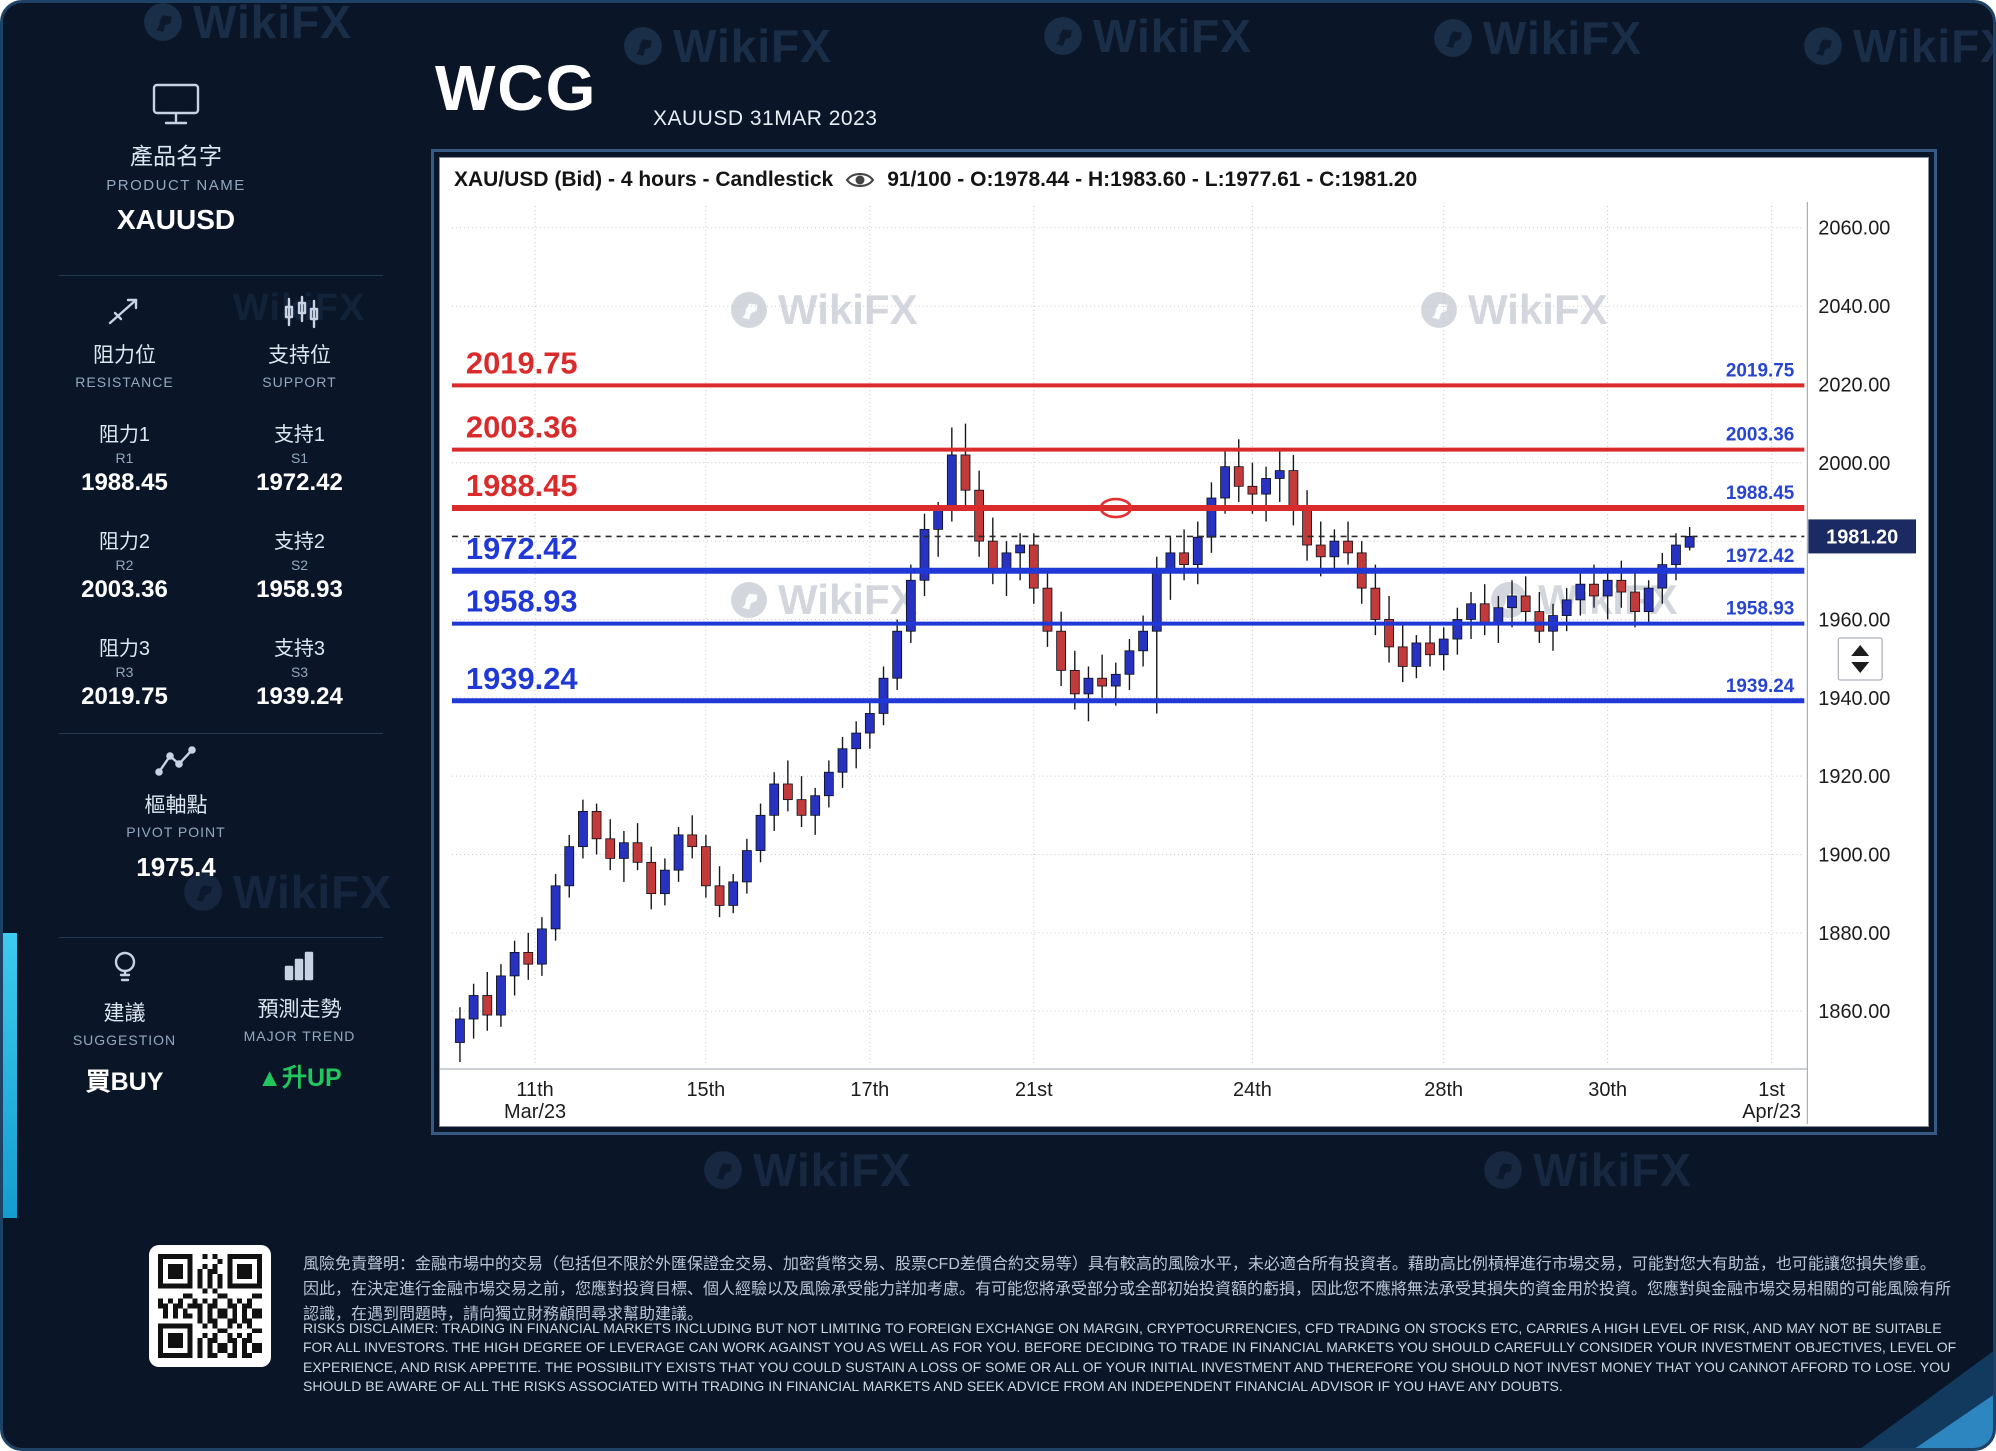 This screenshot has width=1996, height=1451. What do you see at coordinates (1771, 1112) in the screenshot?
I see `svg-text: Apr/23` at bounding box center [1771, 1112].